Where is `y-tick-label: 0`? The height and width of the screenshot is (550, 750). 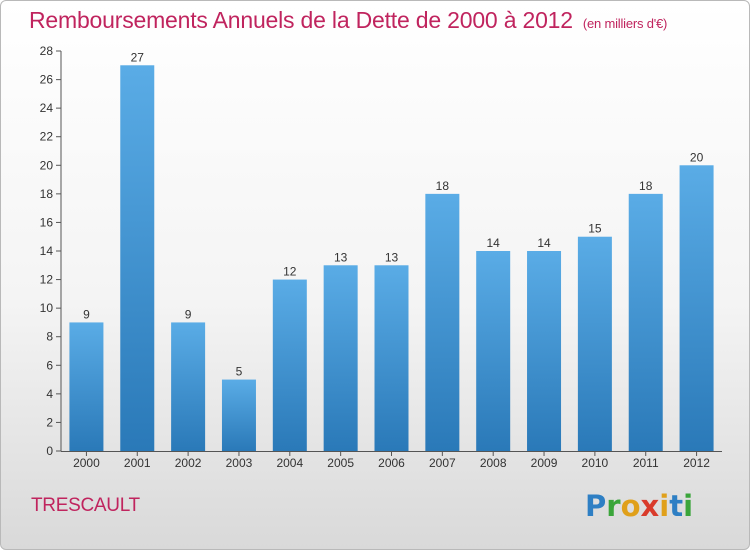
y-tick-label: 0 is located at coordinates (49, 451).